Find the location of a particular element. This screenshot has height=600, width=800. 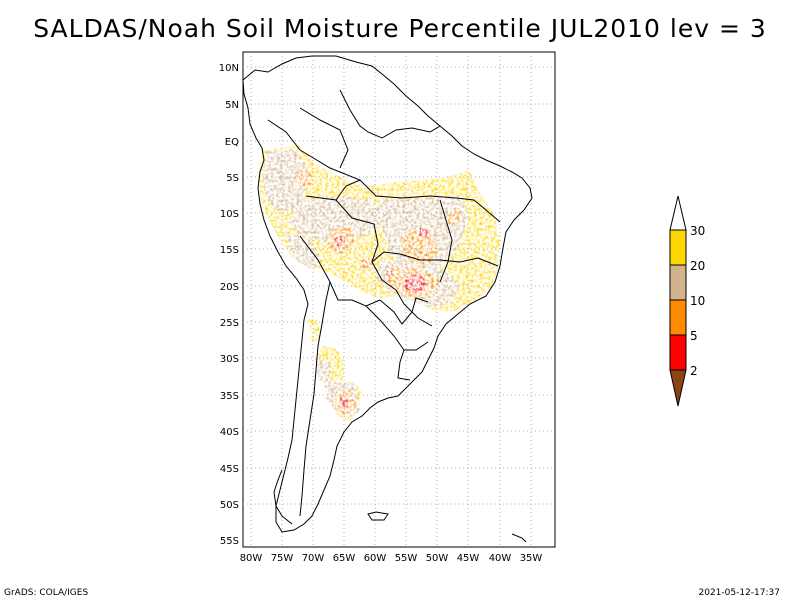

lon-tick-label: 60W is located at coordinates (375, 558).